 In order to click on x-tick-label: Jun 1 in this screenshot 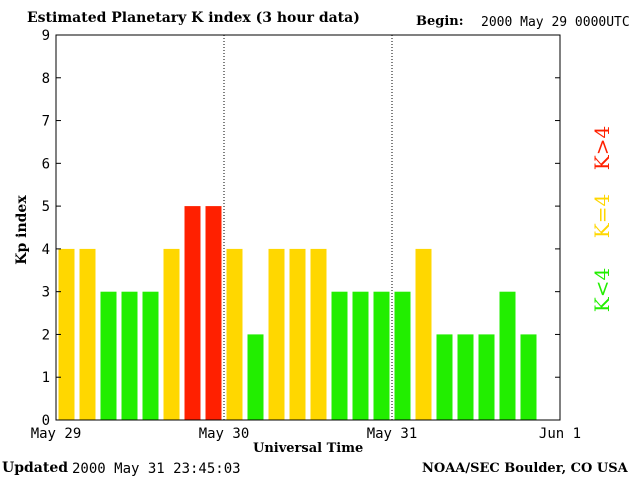, I will do `click(560, 434)`.